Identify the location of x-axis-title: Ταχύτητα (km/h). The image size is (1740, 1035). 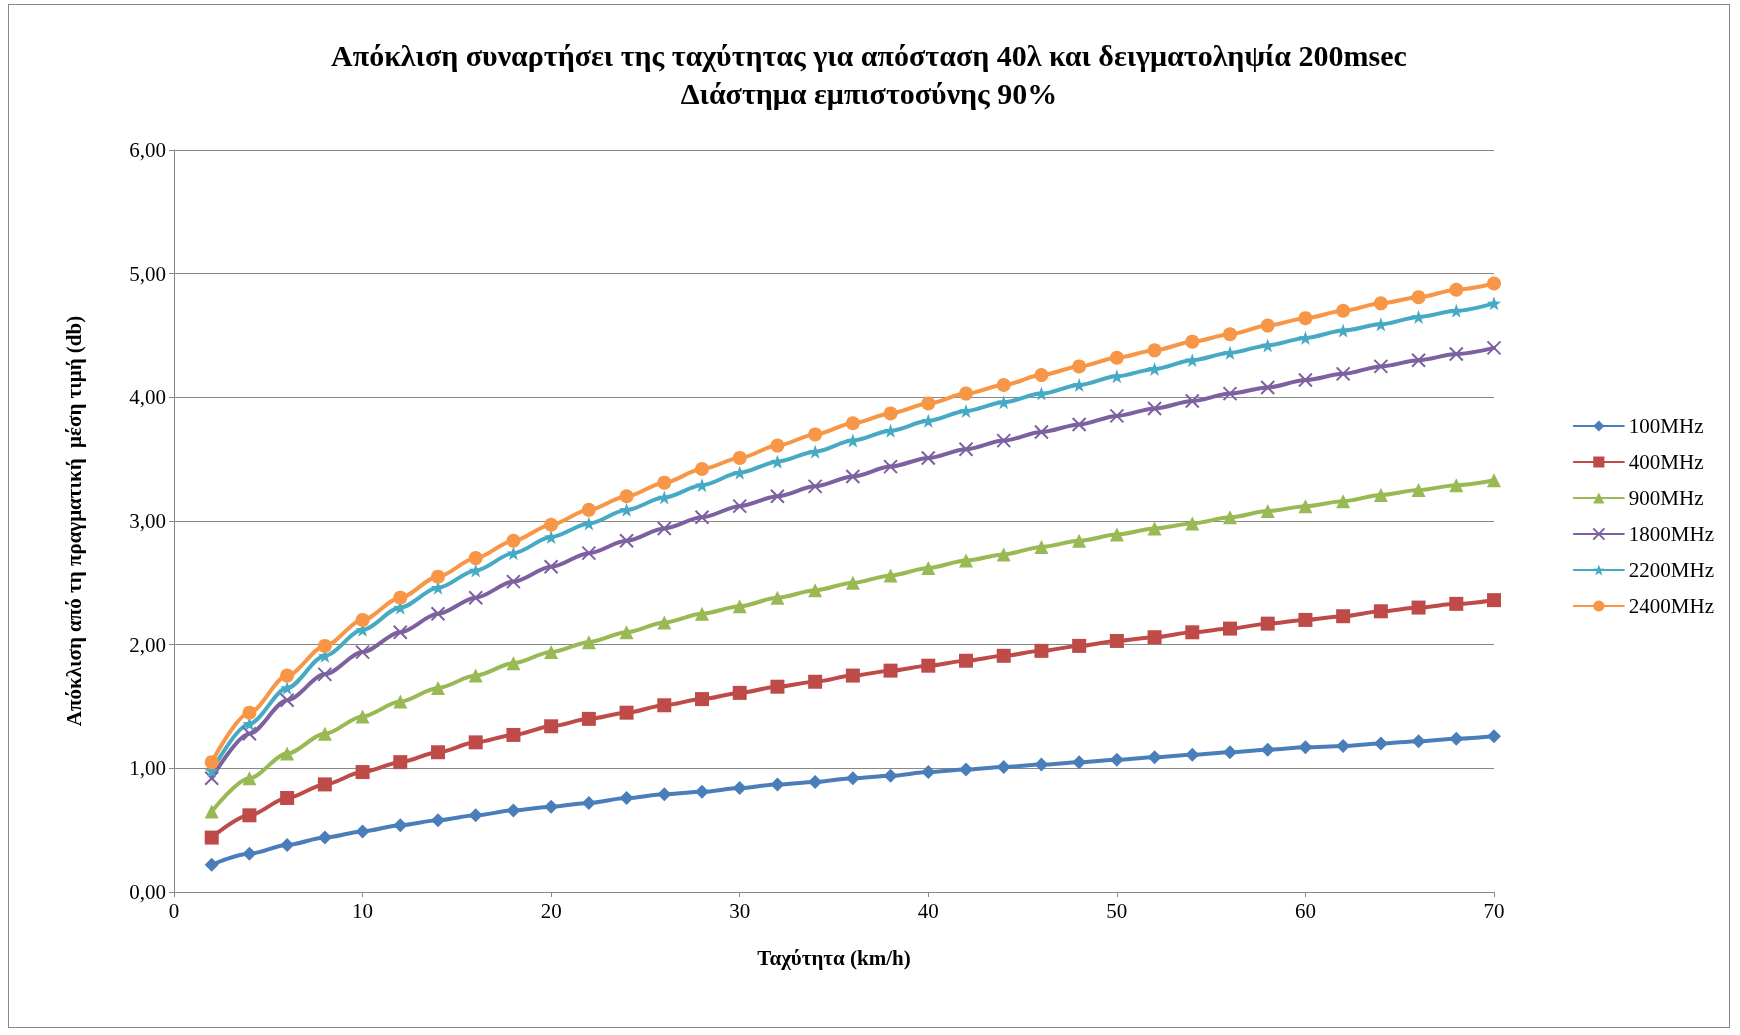
(834, 957).